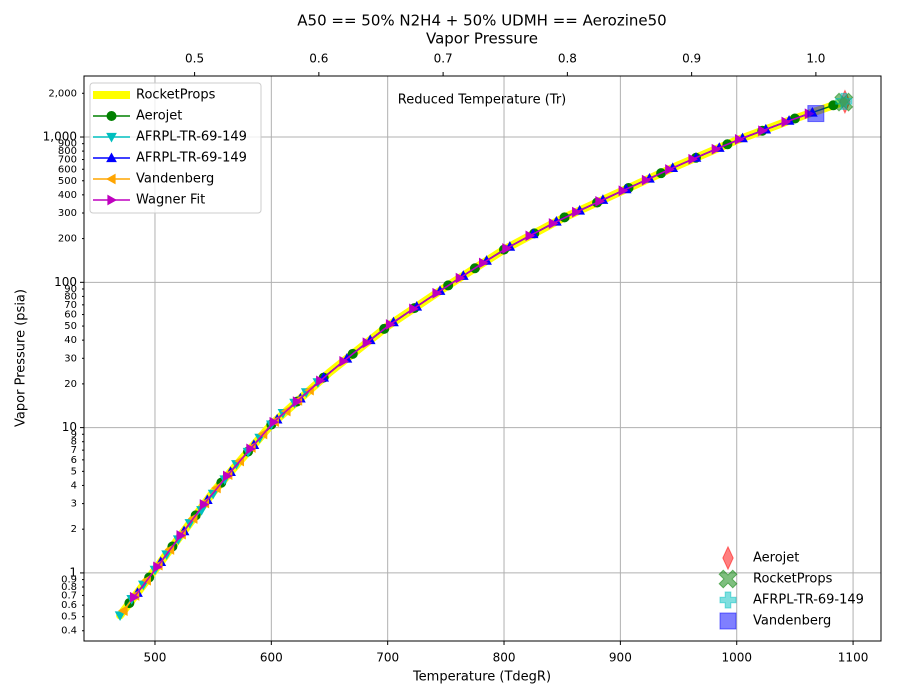  What do you see at coordinates (853, 658) in the screenshot?
I see `x-tick-label: 1100` at bounding box center [853, 658].